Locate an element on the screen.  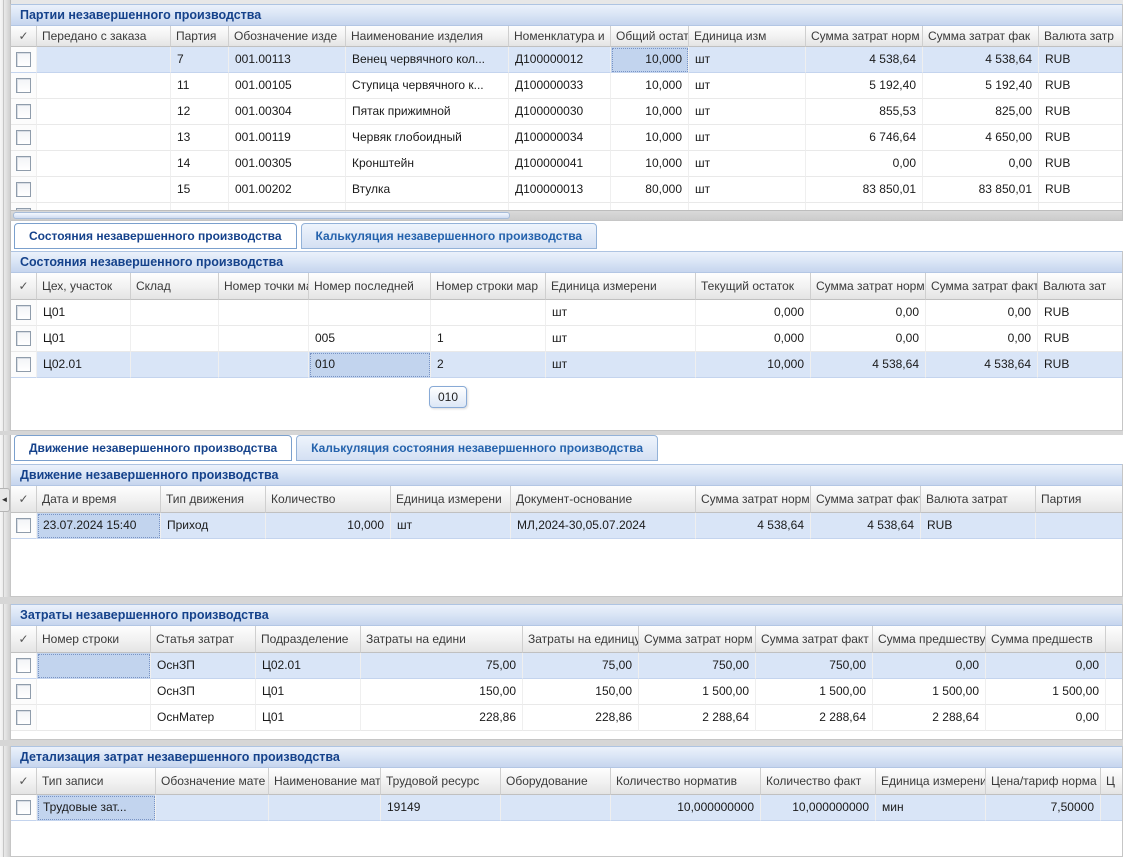
grid-cell: 13 is located at coordinates (200, 138).